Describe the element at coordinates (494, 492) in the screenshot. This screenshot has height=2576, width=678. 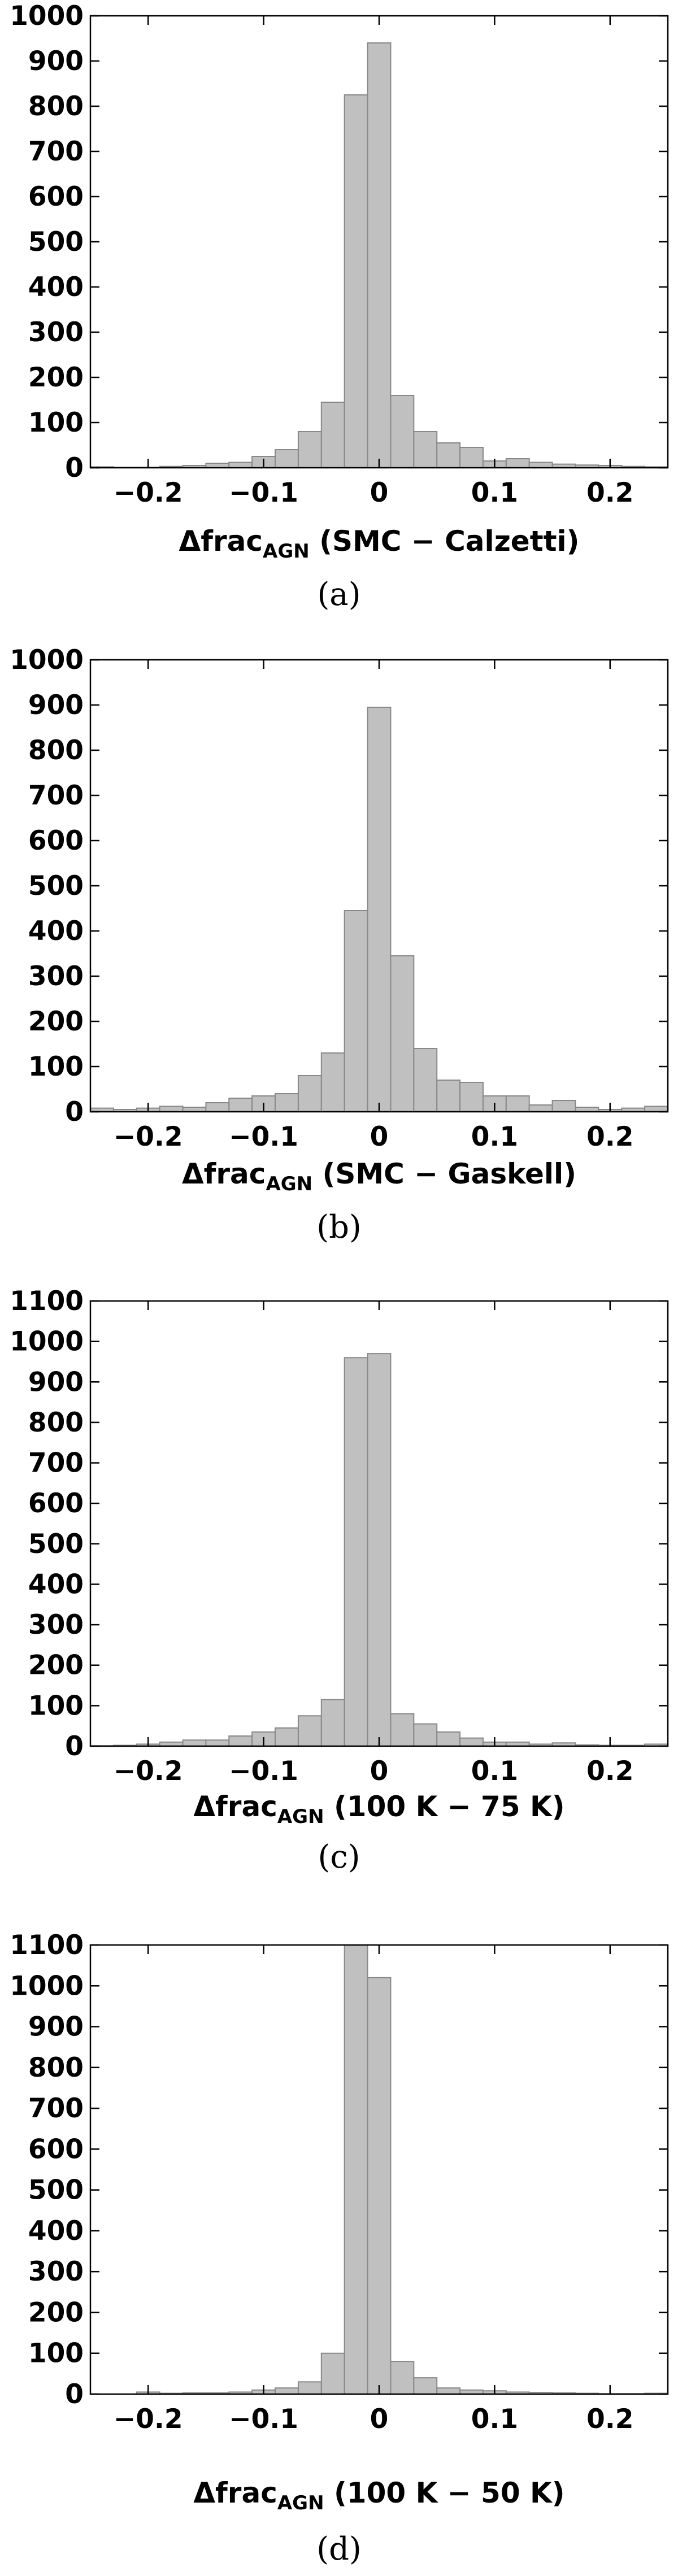
I see `xtick-label-a-3: 0.1` at that location.